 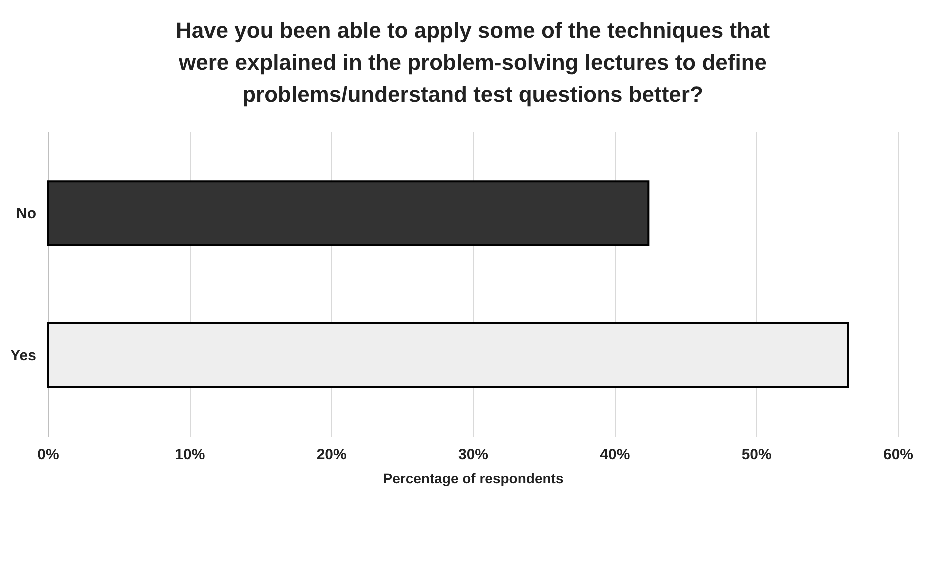 I want to click on x-tick-label: 30%, so click(x=473, y=455).